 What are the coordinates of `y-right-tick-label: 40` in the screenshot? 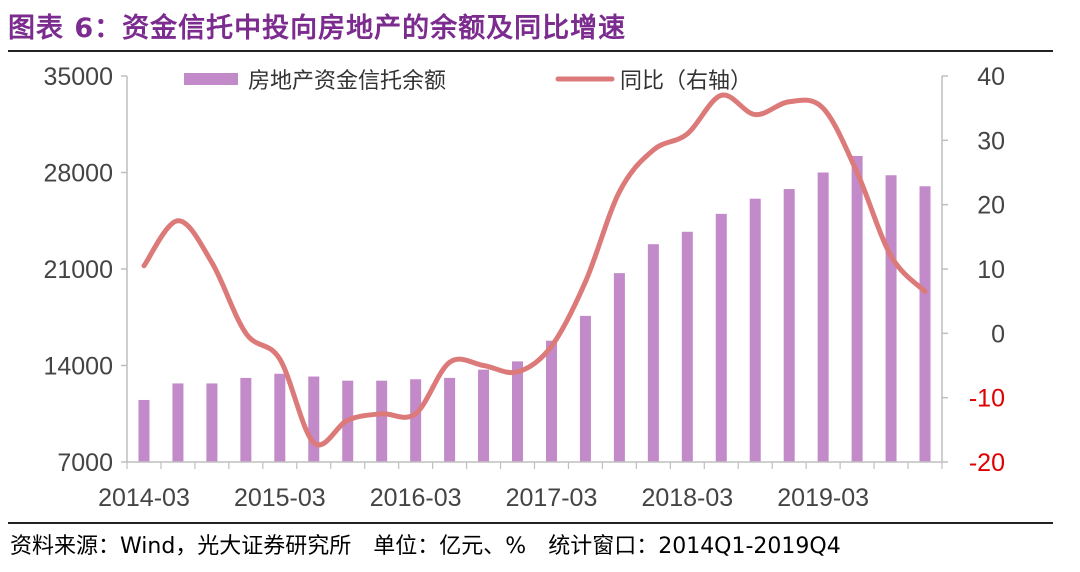 It's located at (991, 77).